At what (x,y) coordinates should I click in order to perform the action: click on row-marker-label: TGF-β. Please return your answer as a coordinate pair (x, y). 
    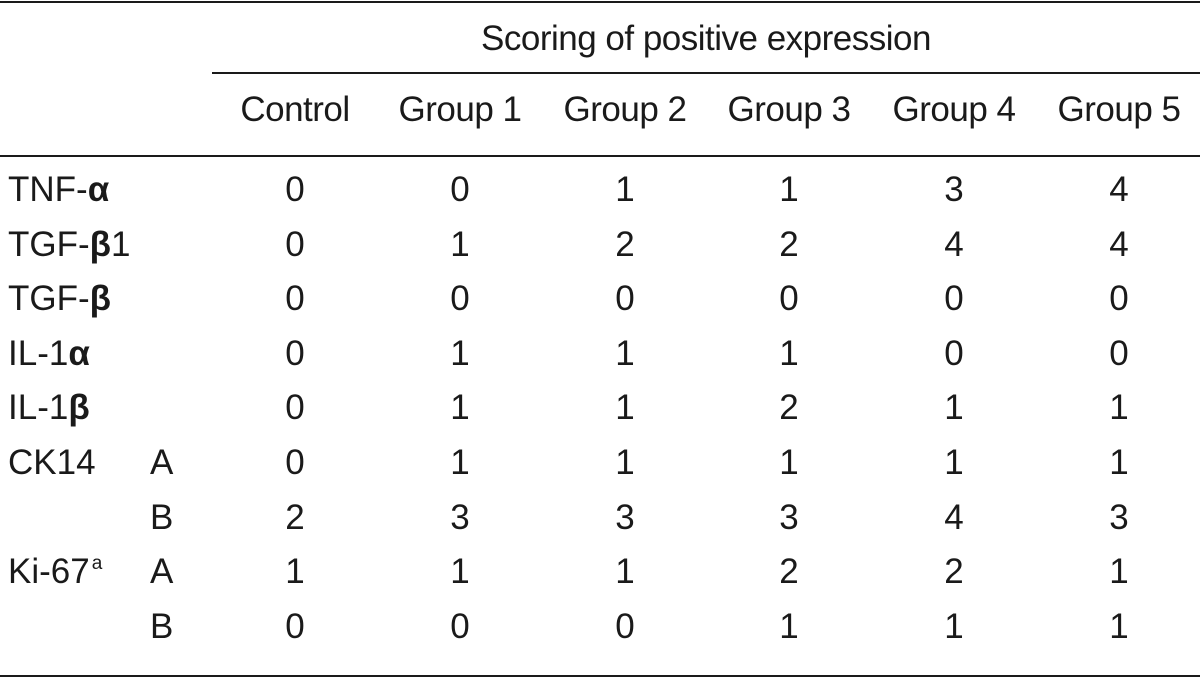
    Looking at the image, I should click on (60, 302).